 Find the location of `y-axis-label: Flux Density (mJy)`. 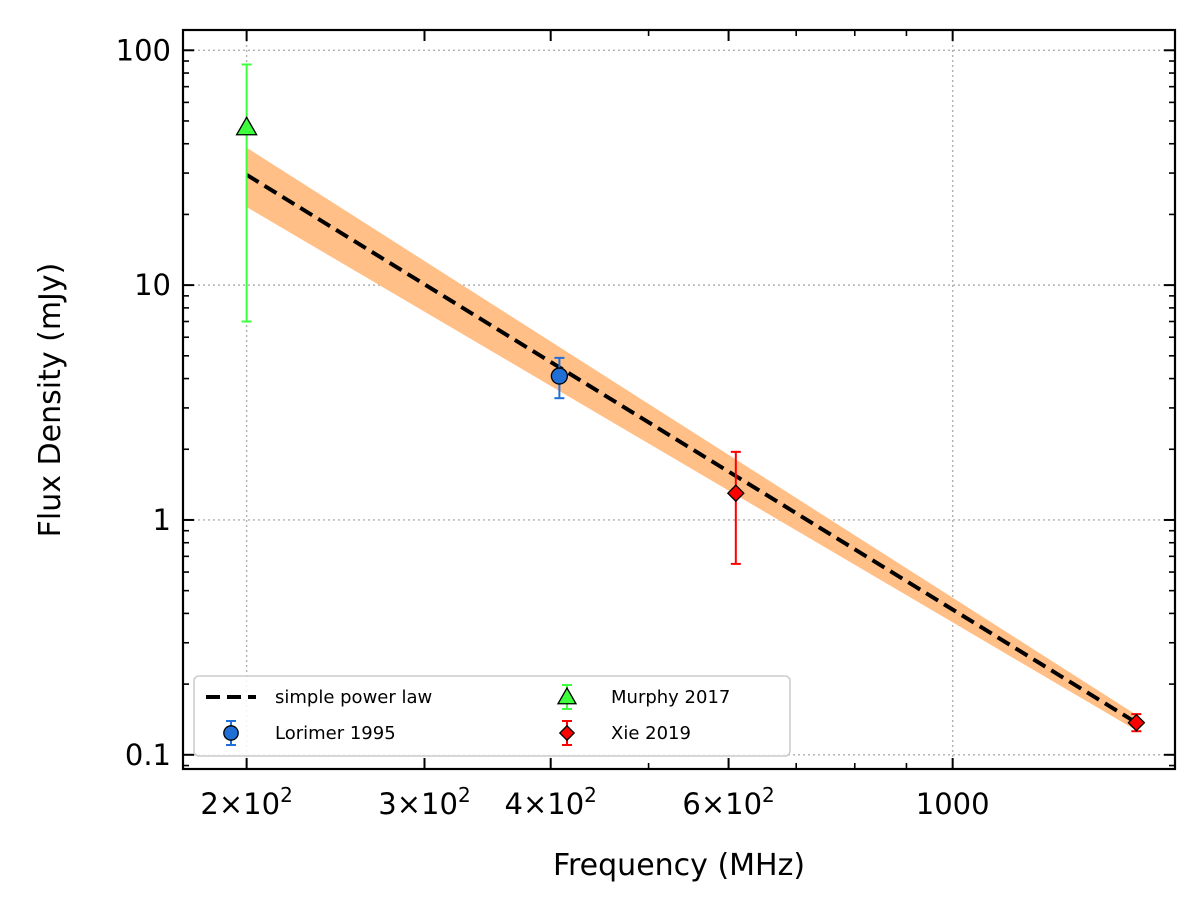

y-axis-label: Flux Density (mJy) is located at coordinates (50, 400).